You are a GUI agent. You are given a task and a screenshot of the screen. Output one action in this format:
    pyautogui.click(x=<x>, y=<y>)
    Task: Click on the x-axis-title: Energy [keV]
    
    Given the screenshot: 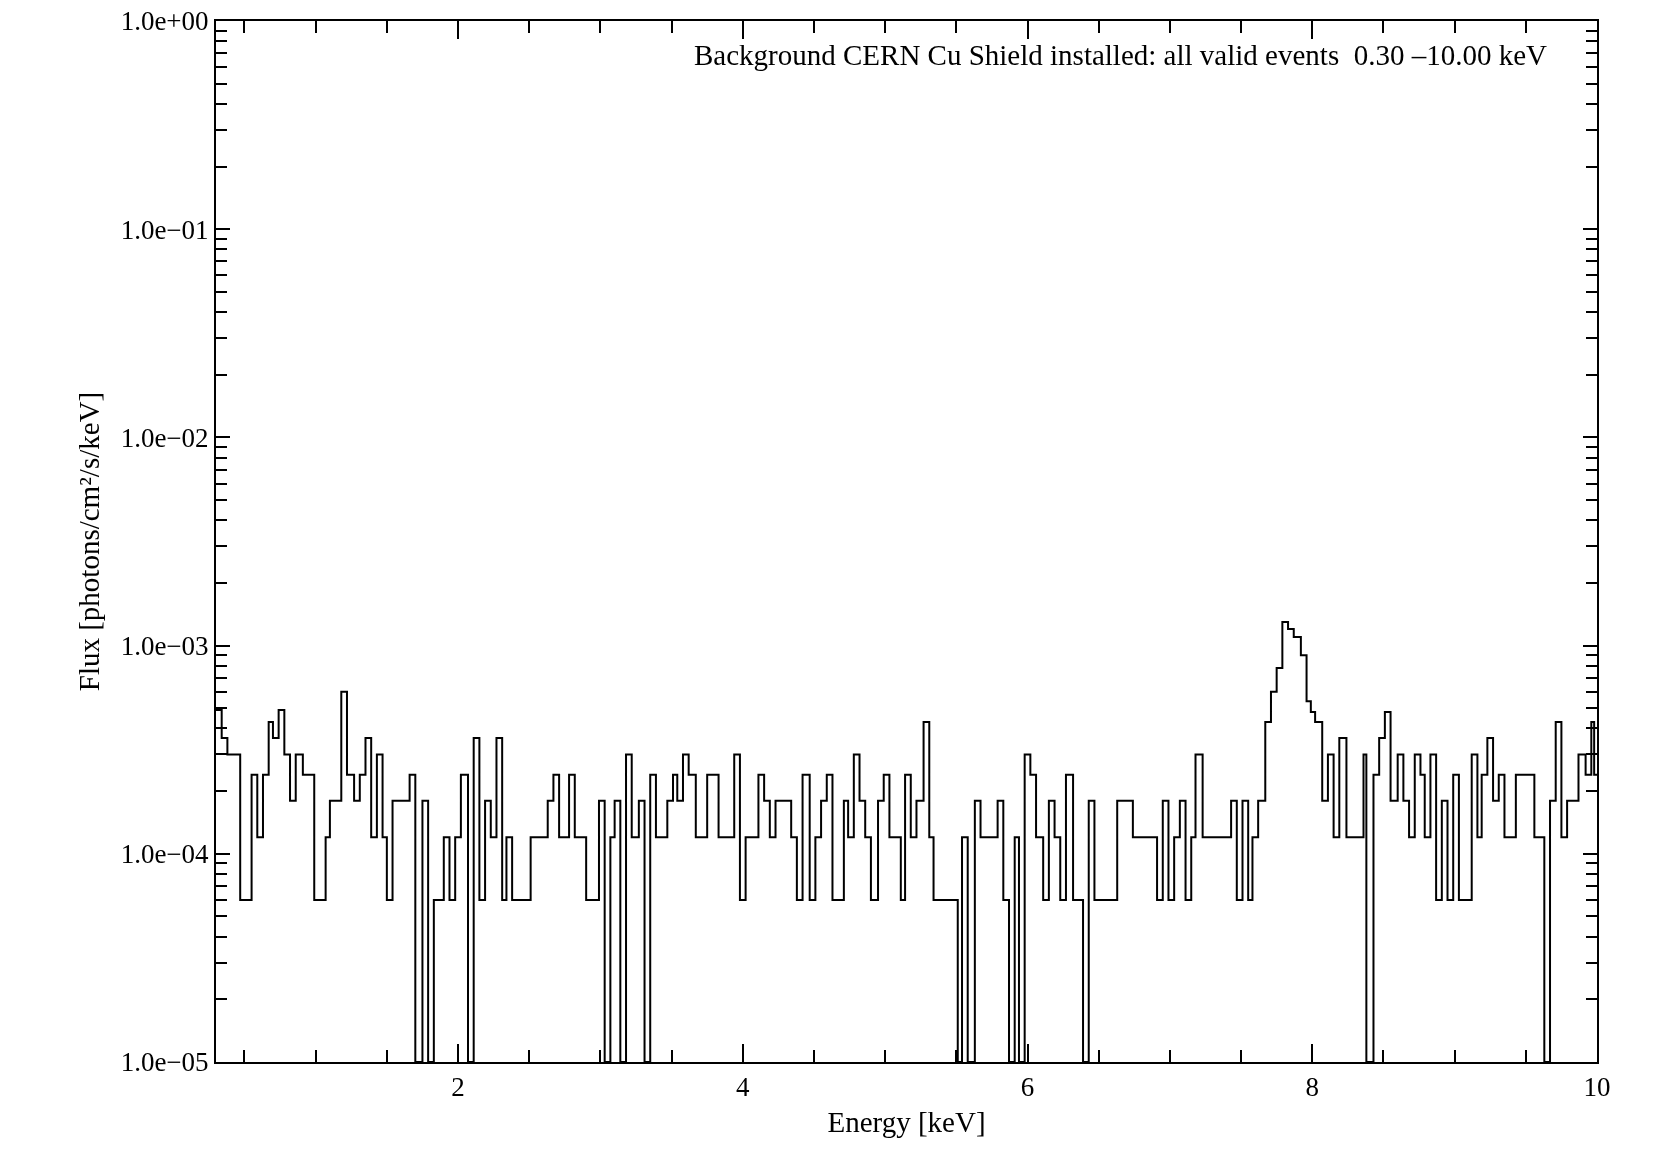 What is the action you would take?
    pyautogui.click(x=906, y=1121)
    